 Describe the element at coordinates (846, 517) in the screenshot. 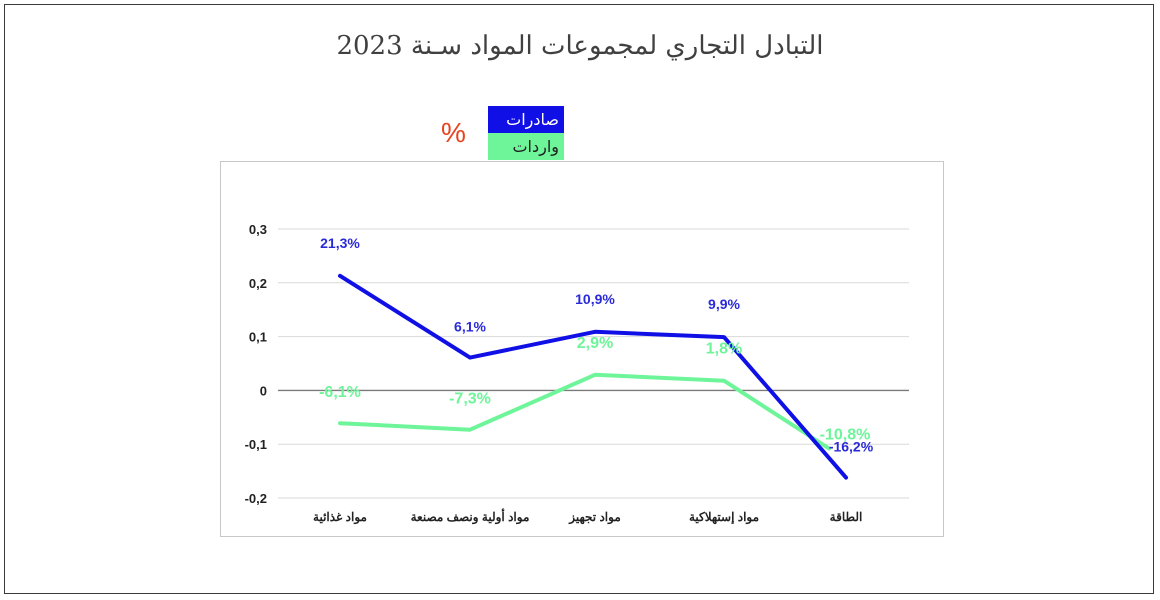

I see `x-category-label: الطاقة` at that location.